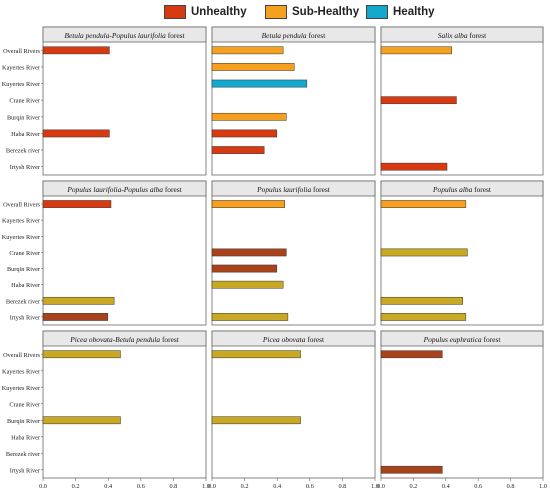 The width and height of the screenshot is (550, 490). Describe the element at coordinates (124, 339) in the screenshot. I see `panel-title: Picea obovata-Betula pendula forest` at that location.